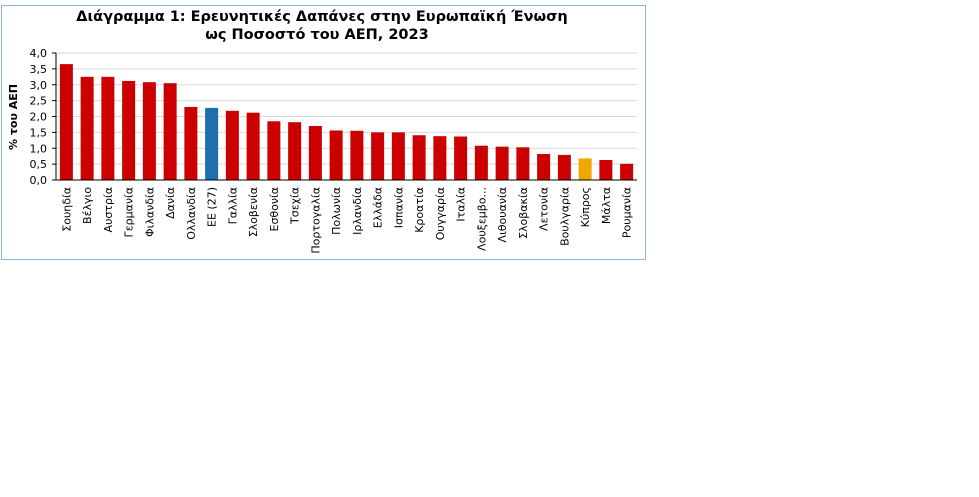 Image resolution: width=979 pixels, height=497 pixels. I want to click on x-tick-label: Δανία, so click(170, 203).